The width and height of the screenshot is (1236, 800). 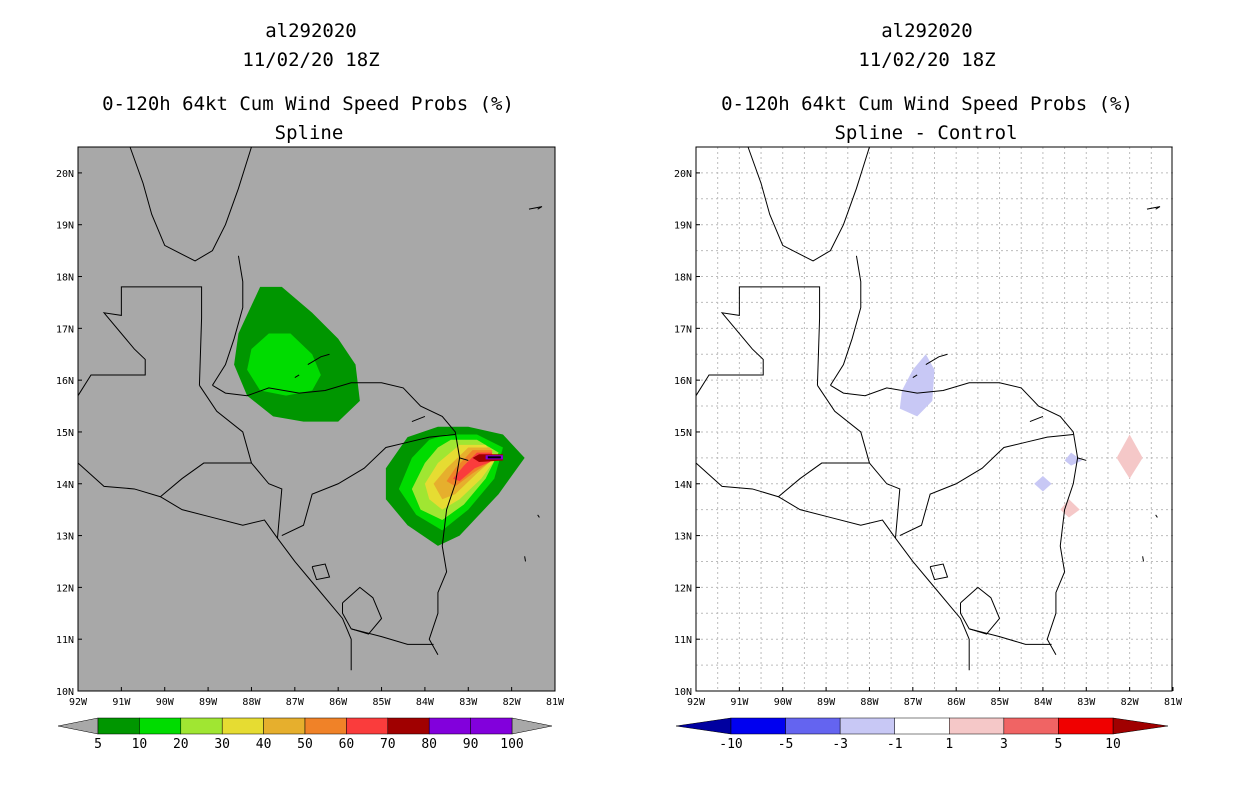 I want to click on y-tick-label: 10N, so click(x=65, y=692).